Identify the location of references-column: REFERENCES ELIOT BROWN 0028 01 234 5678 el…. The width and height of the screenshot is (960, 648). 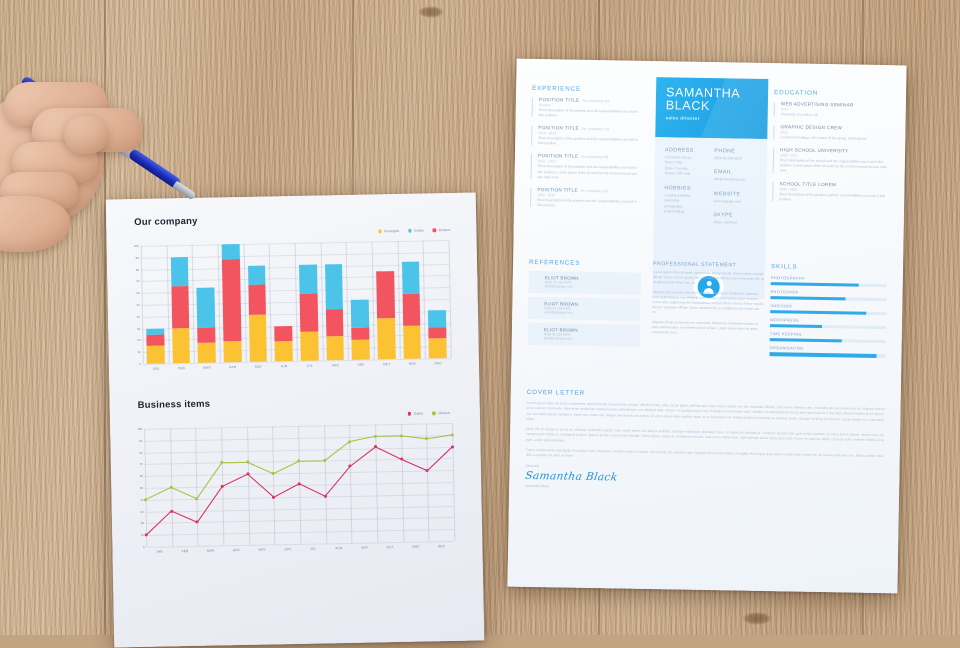
(584, 304).